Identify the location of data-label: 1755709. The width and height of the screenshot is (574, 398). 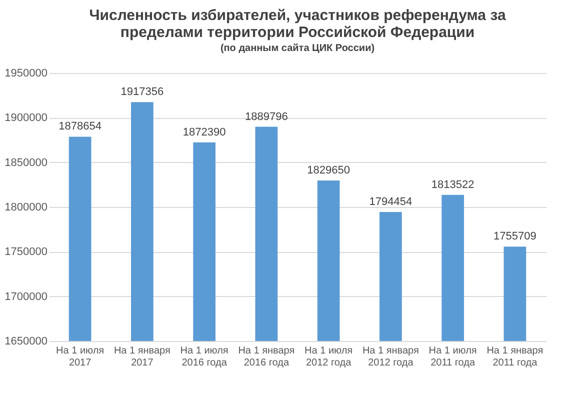
(515, 236).